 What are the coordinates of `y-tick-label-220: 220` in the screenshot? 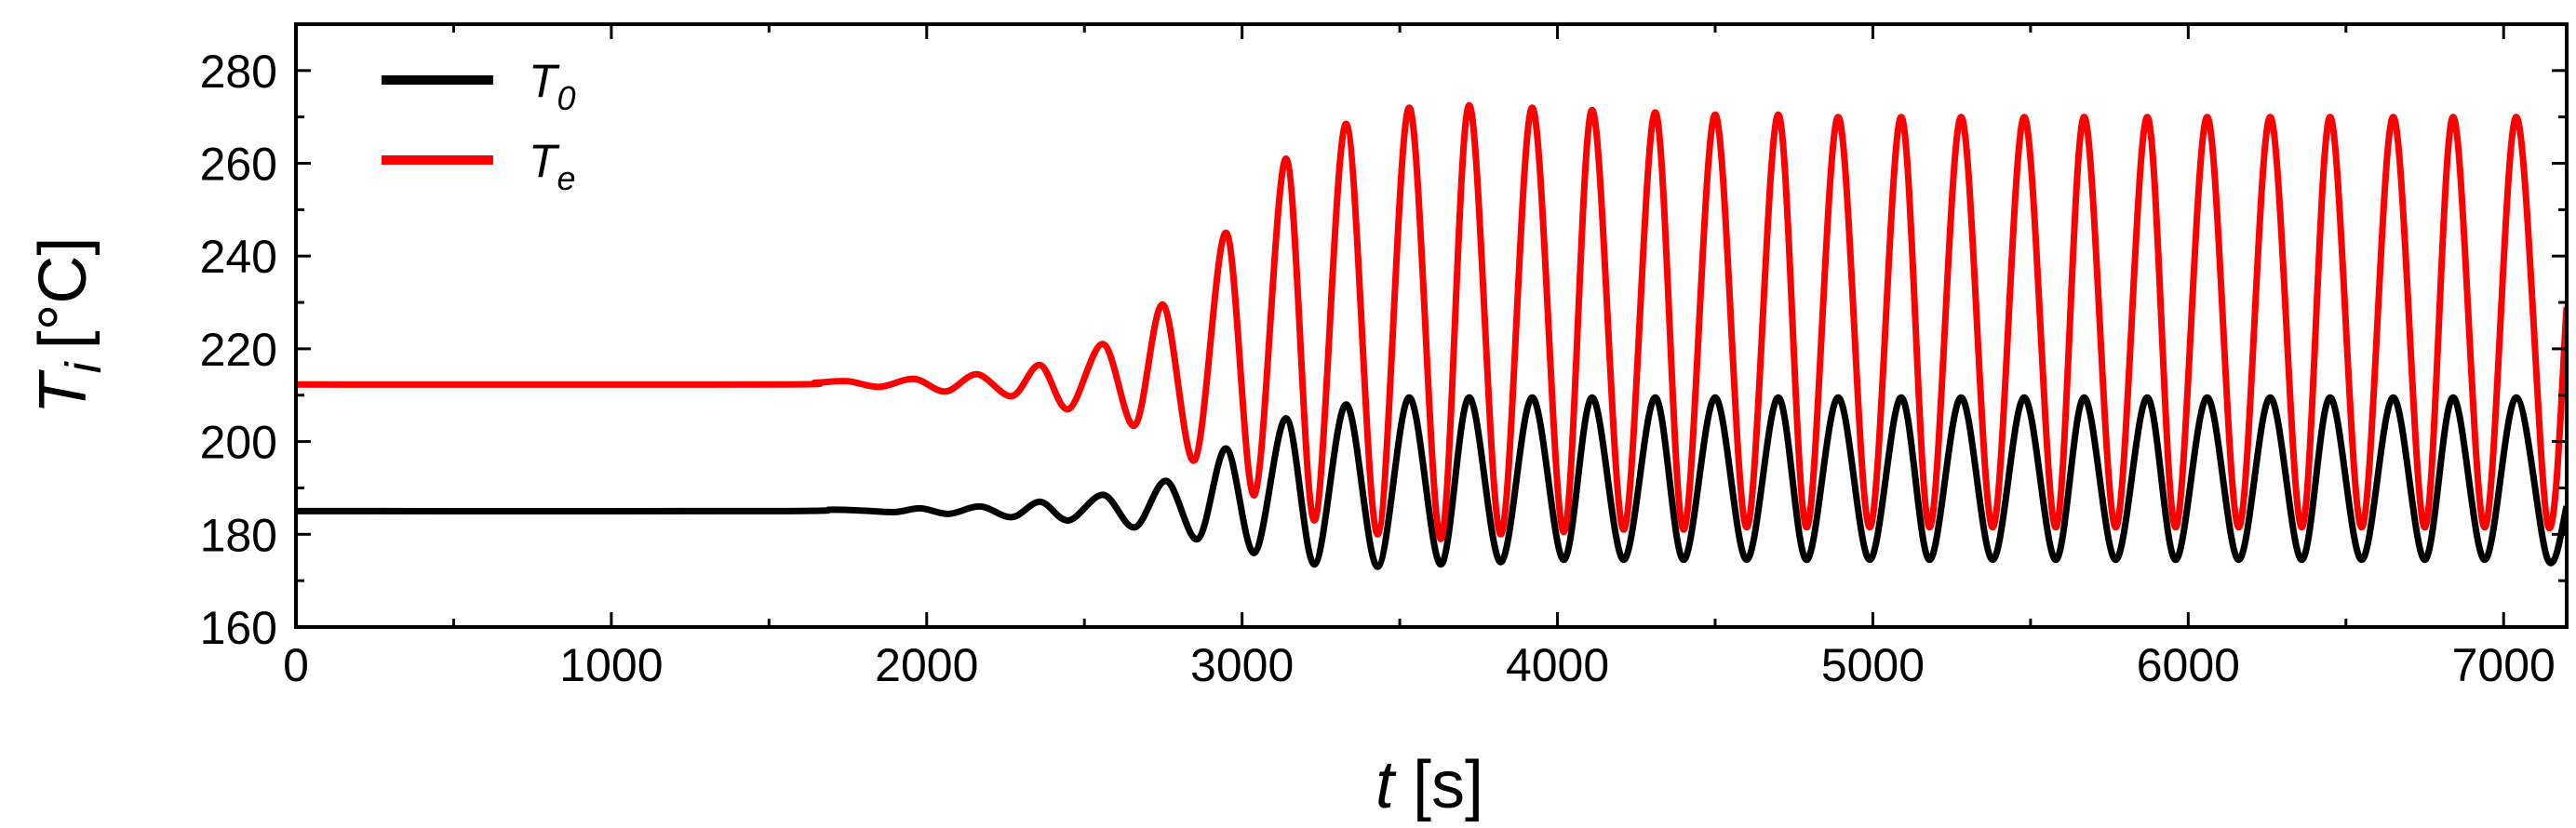 It's located at (238, 350).